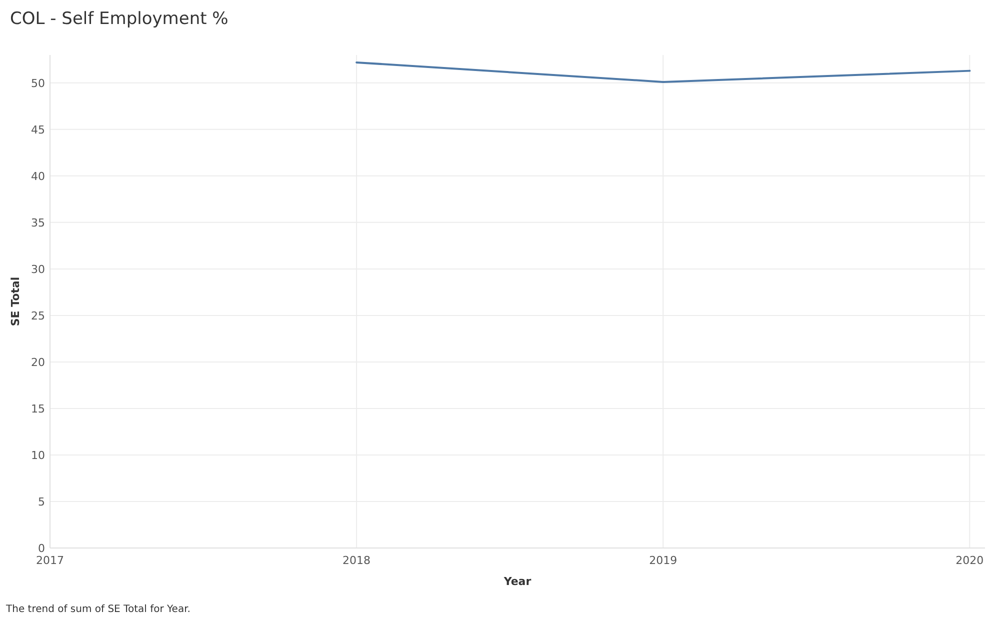 The image size is (987, 618). I want to click on x-tick-label: 2017, so click(50, 560).